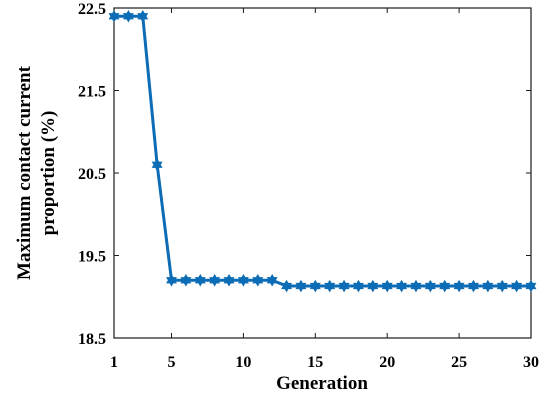  Describe the element at coordinates (24, 172) in the screenshot. I see `y-axis-title-line-1: Maximum contact current` at that location.